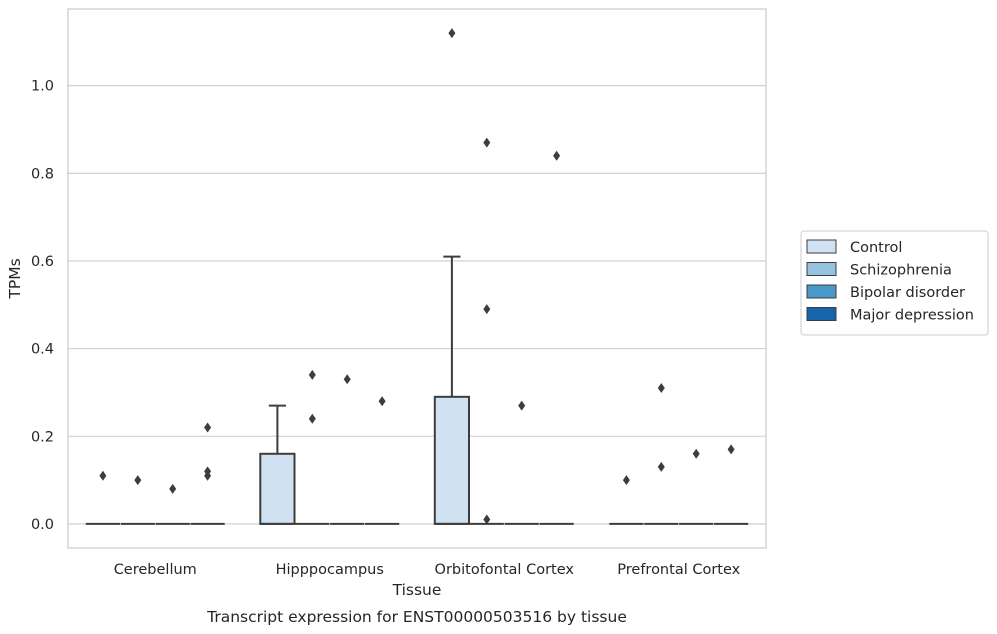 This screenshot has height=634, width=997. What do you see at coordinates (42, 87) in the screenshot?
I see `y-tick-label: 1.0` at bounding box center [42, 87].